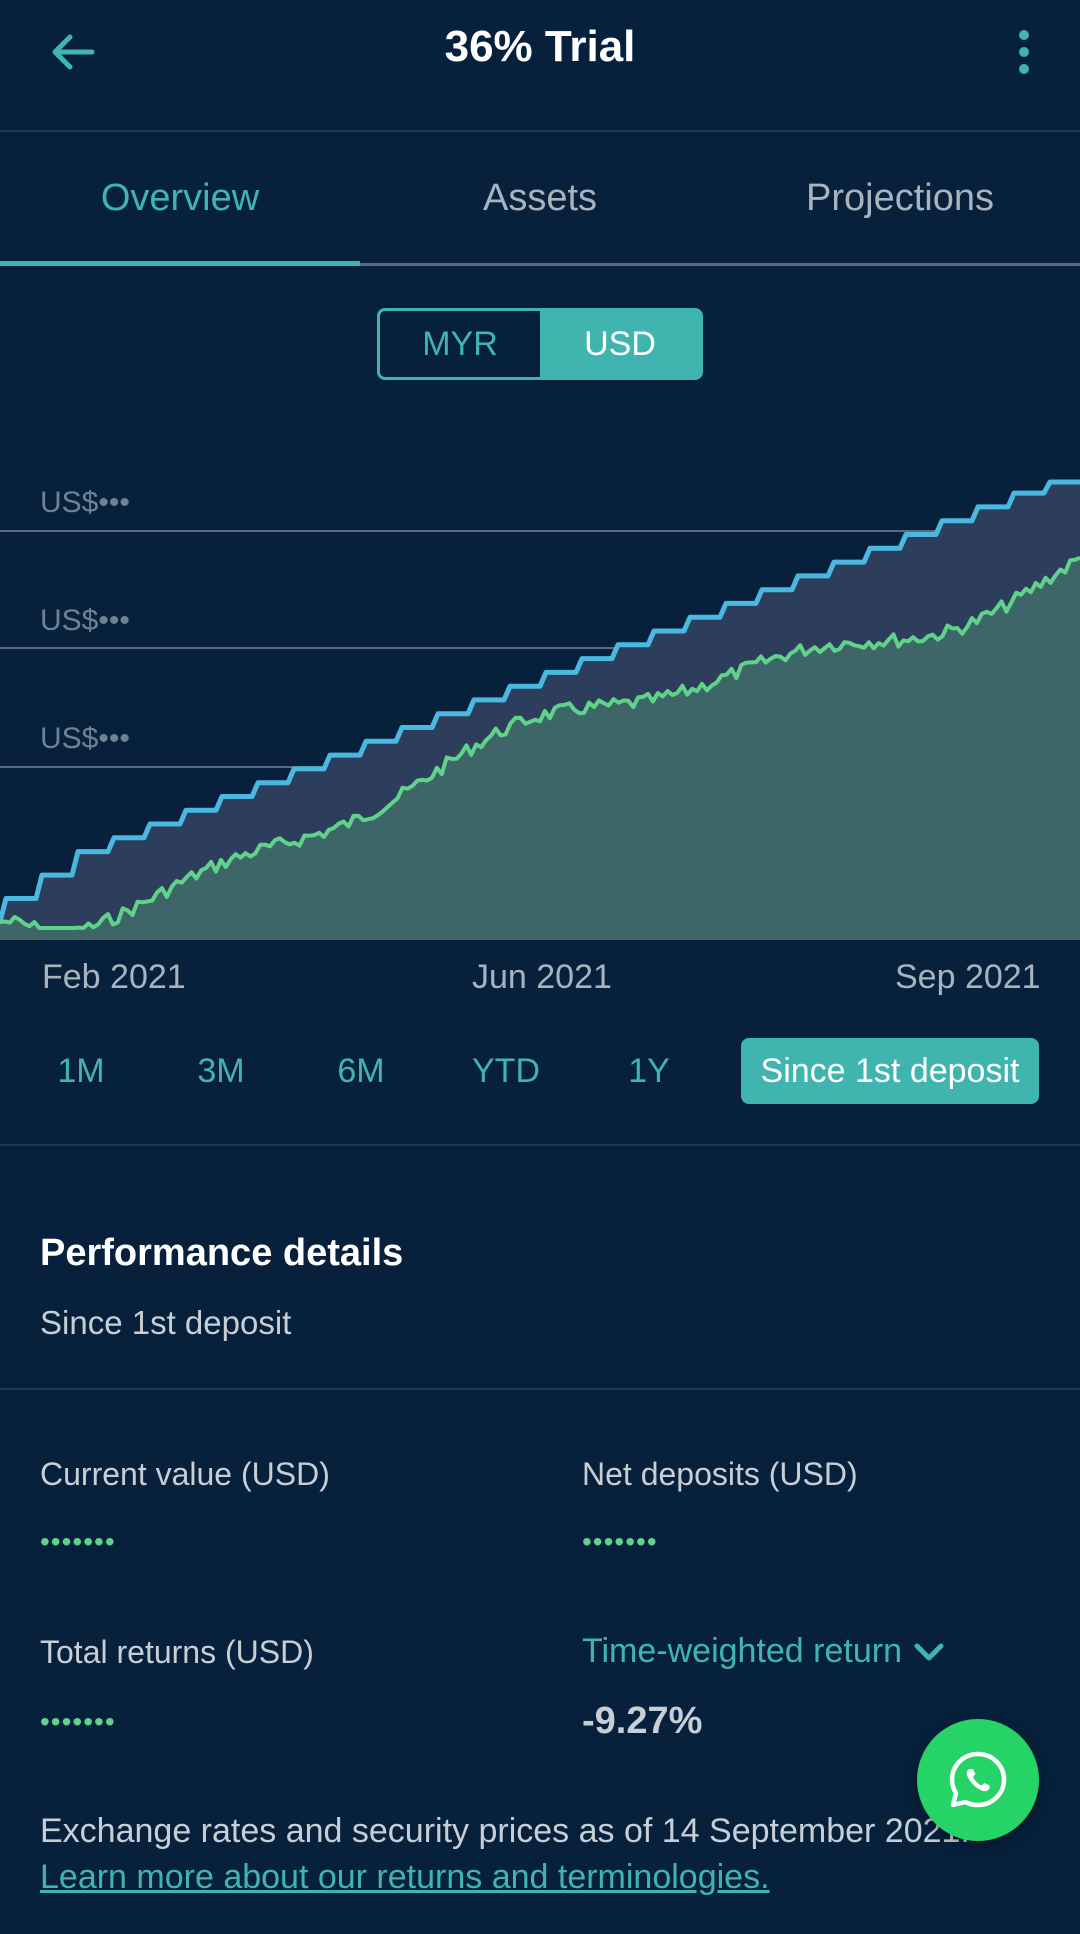 Image resolution: width=1080 pixels, height=1934 pixels. I want to click on back-button, so click(72, 52).